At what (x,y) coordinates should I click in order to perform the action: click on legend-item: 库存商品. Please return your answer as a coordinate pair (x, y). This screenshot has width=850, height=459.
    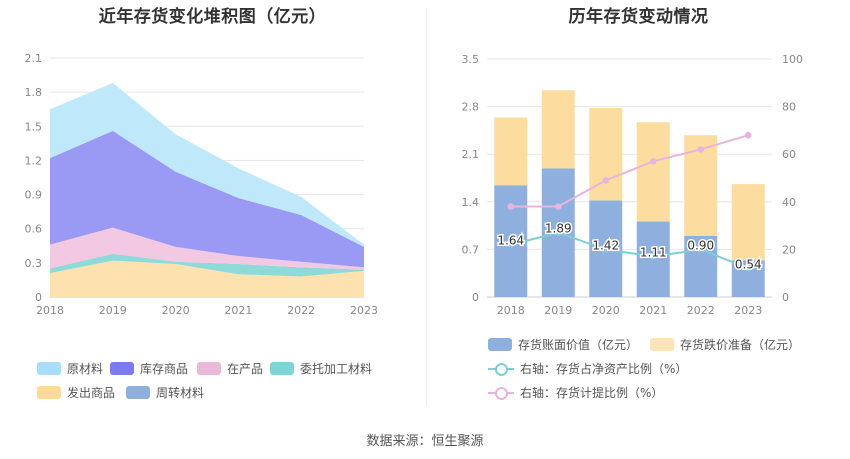
    Looking at the image, I should click on (149, 368).